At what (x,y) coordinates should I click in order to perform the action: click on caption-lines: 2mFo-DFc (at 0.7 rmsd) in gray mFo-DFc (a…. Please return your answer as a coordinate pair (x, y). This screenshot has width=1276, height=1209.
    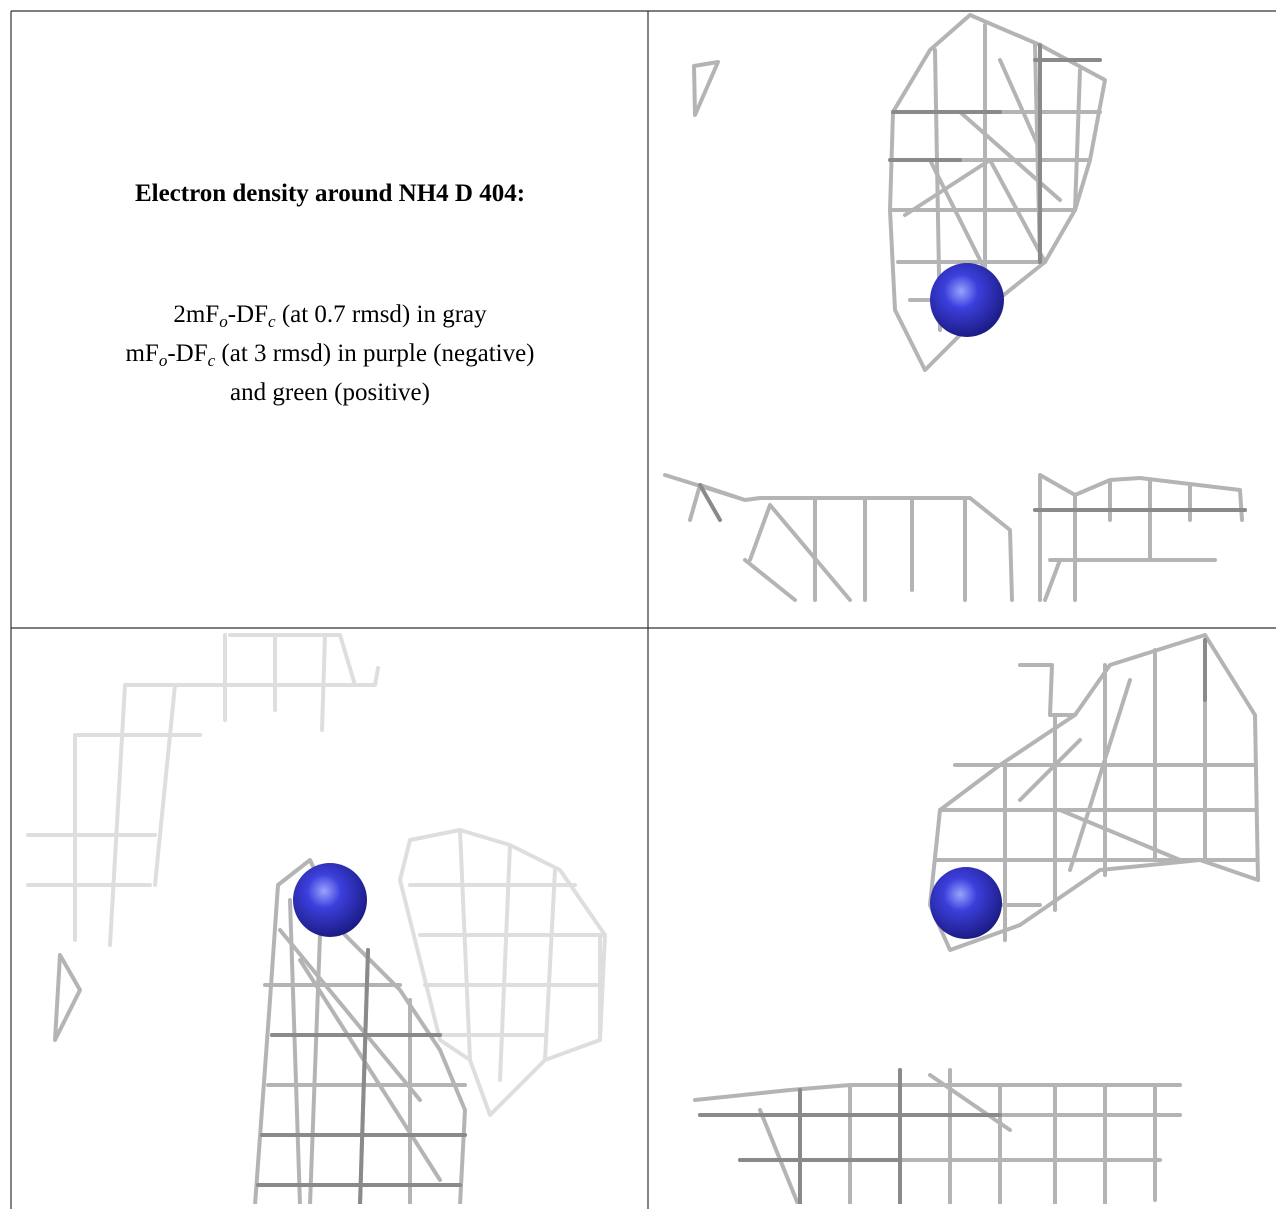
    Looking at the image, I should click on (330, 353).